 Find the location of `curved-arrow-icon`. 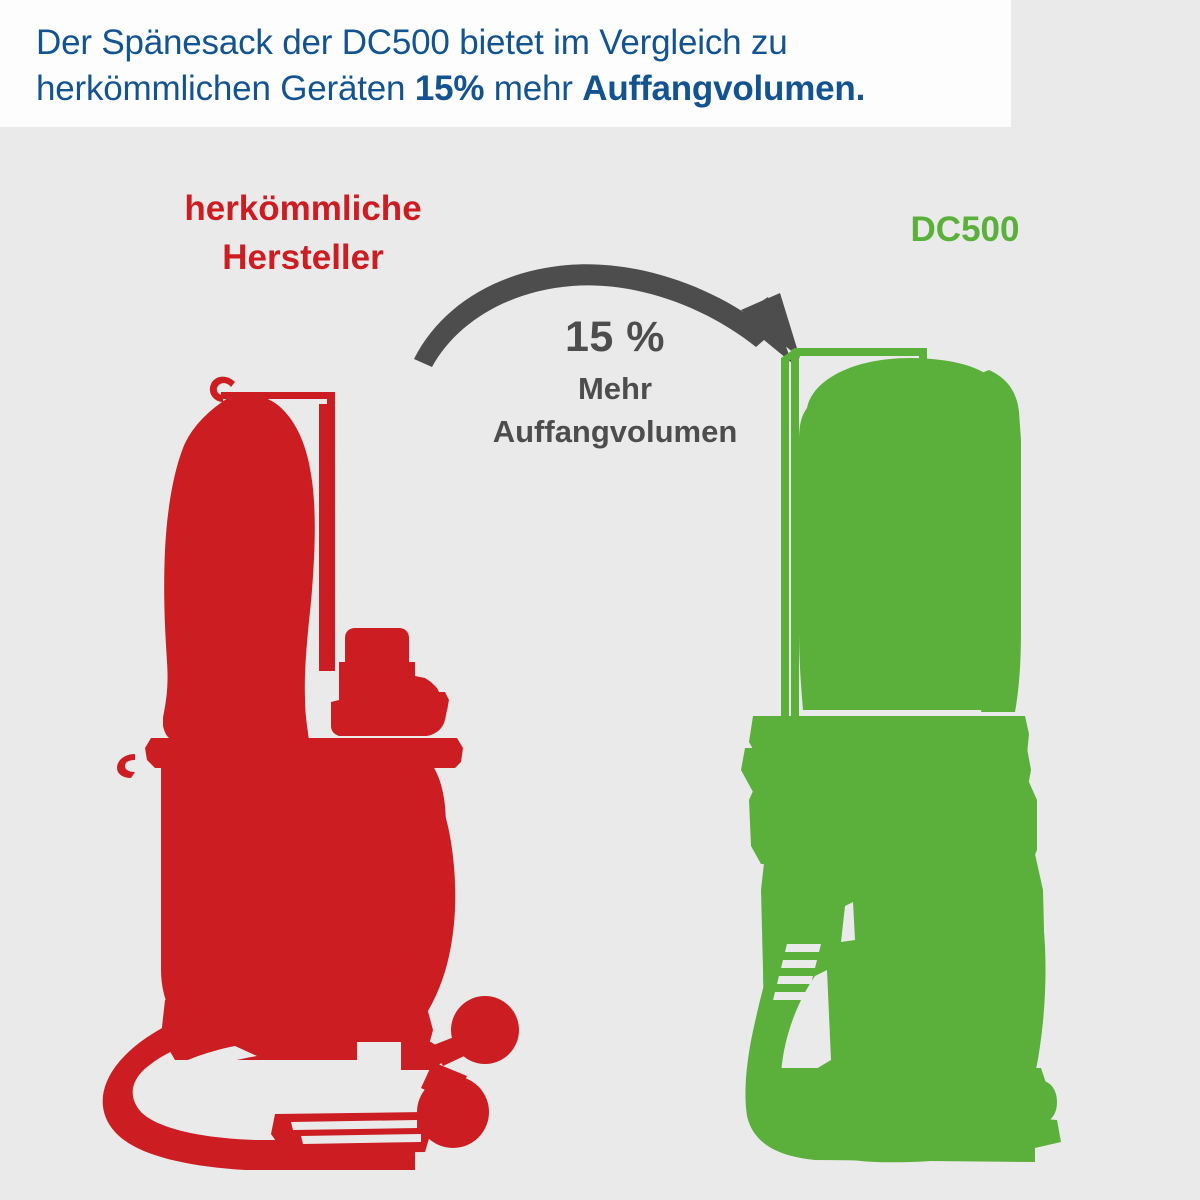

curved-arrow-icon is located at coordinates (615, 315).